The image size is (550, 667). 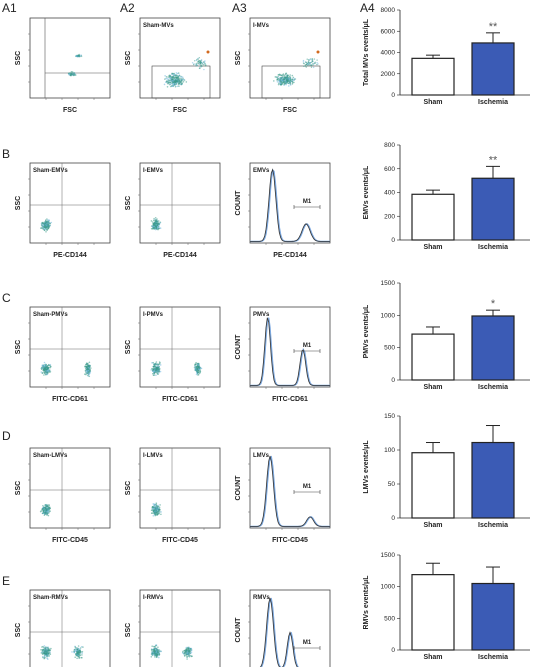 I want to click on x-axis-label: FSC, so click(x=290, y=110).